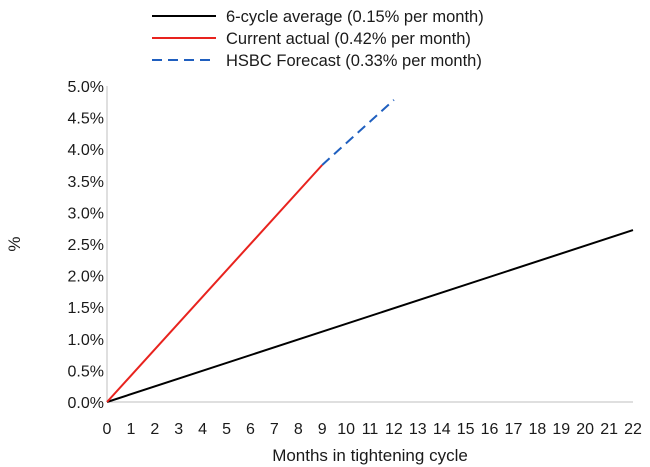 The width and height of the screenshot is (650, 467). What do you see at coordinates (537, 429) in the screenshot?
I see `x-tick-label: 18` at bounding box center [537, 429].